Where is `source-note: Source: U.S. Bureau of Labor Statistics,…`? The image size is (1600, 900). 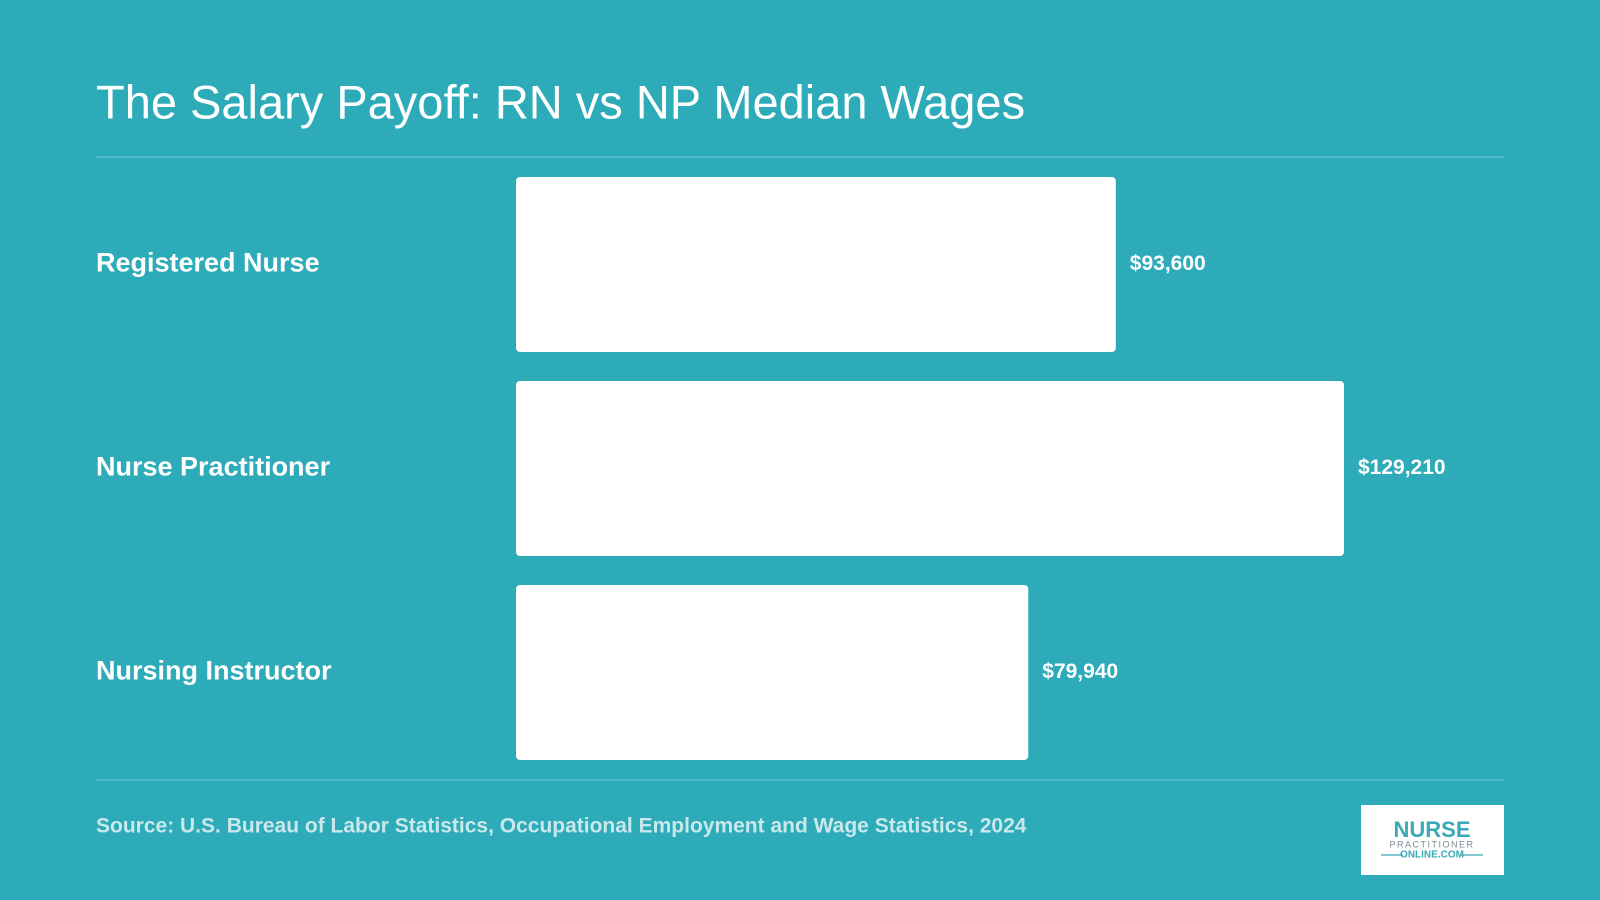
source-note: Source: U.S. Bureau of Labor Statistics,… is located at coordinates (561, 826).